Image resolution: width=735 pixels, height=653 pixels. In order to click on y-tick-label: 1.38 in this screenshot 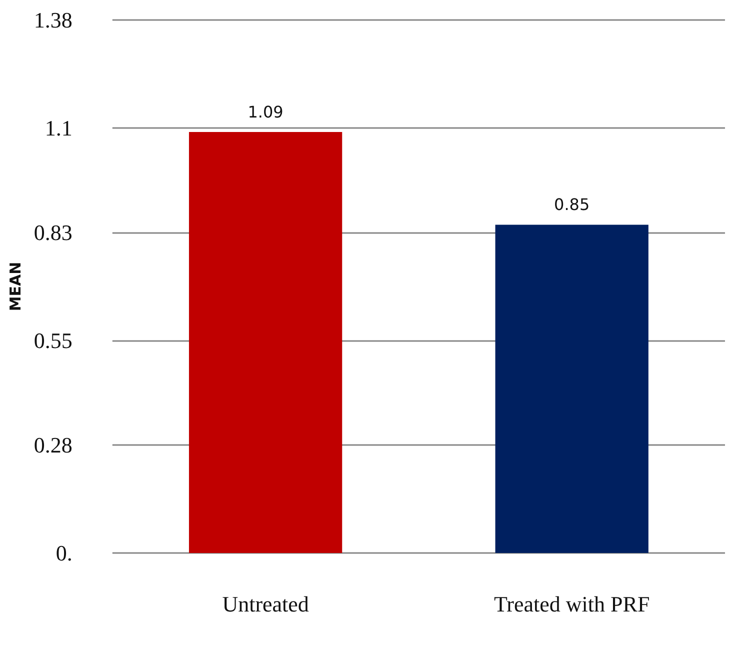, I will do `click(53, 20)`.